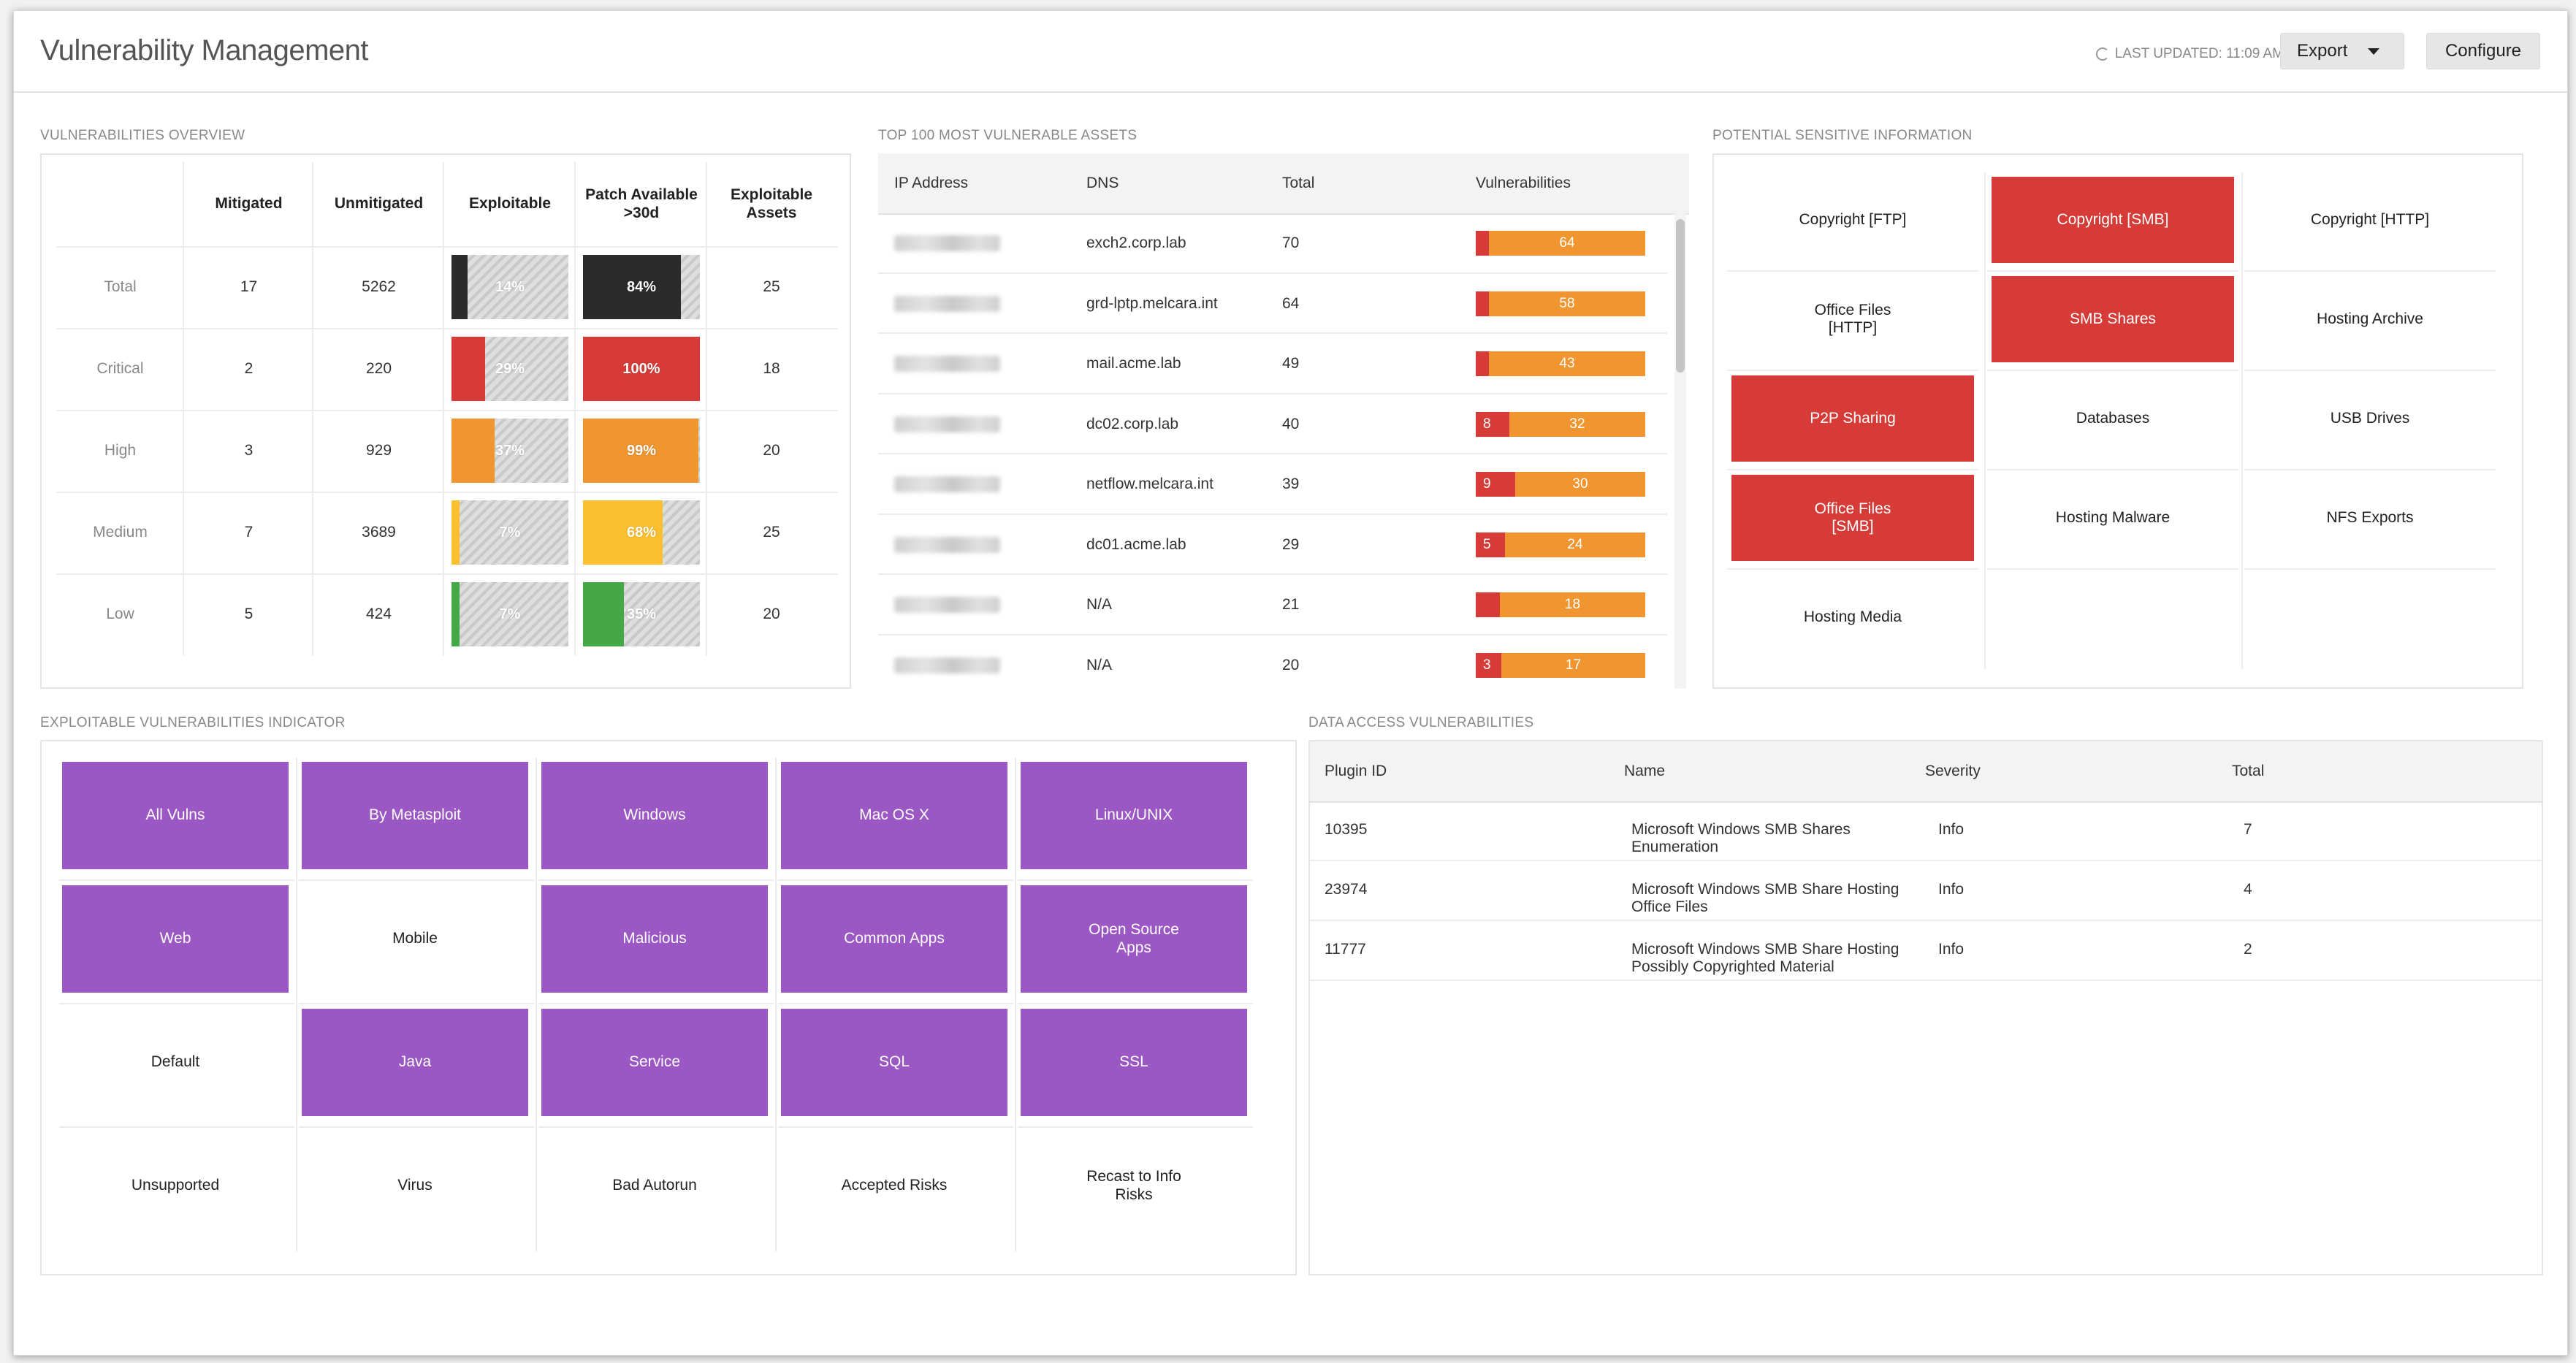  I want to click on sensitive-tile: Copyright [HTTP], so click(2370, 219).